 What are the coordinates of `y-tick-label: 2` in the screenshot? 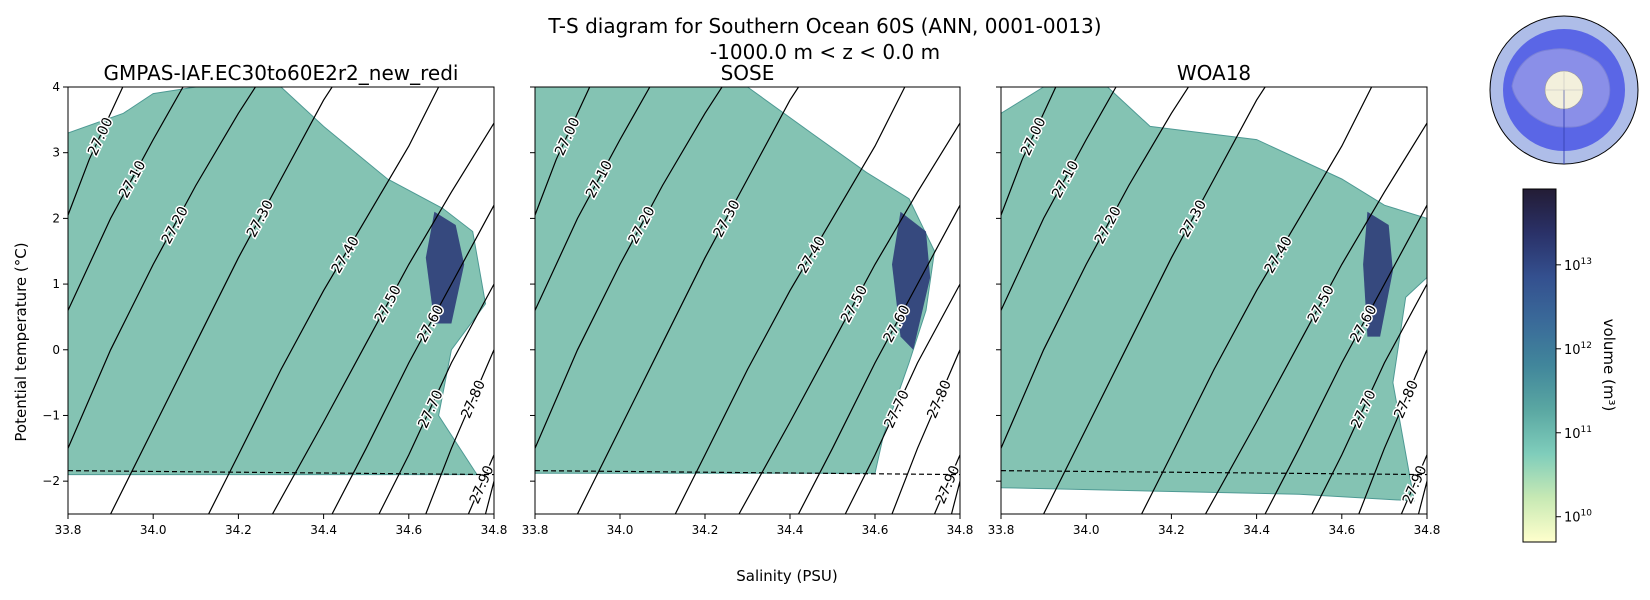 It's located at (56, 218).